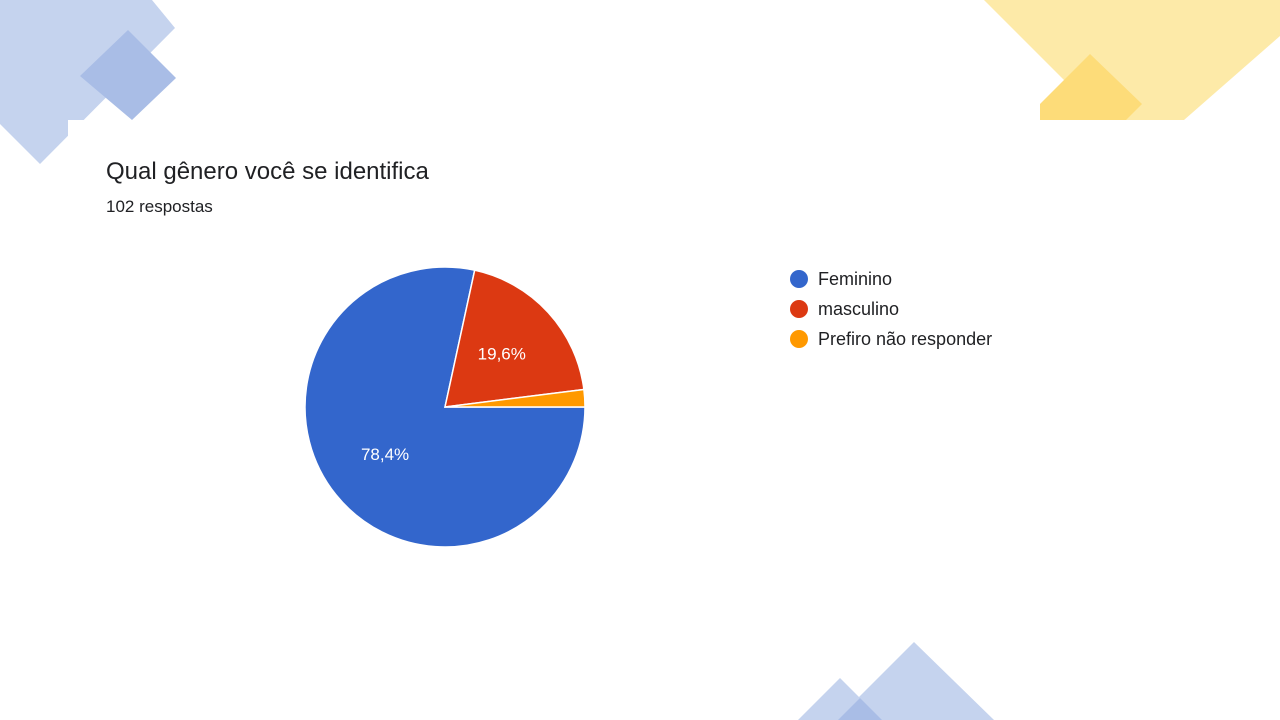 The image size is (1280, 720). I want to click on deco-shape-top-right, so click(1132, 60).